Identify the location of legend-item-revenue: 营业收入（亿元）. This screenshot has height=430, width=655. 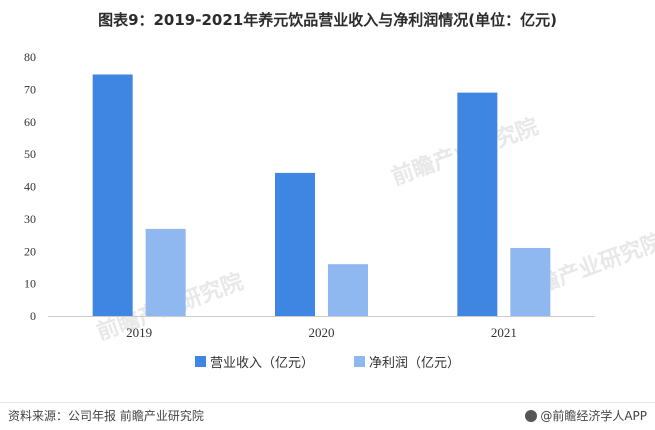
(254, 361).